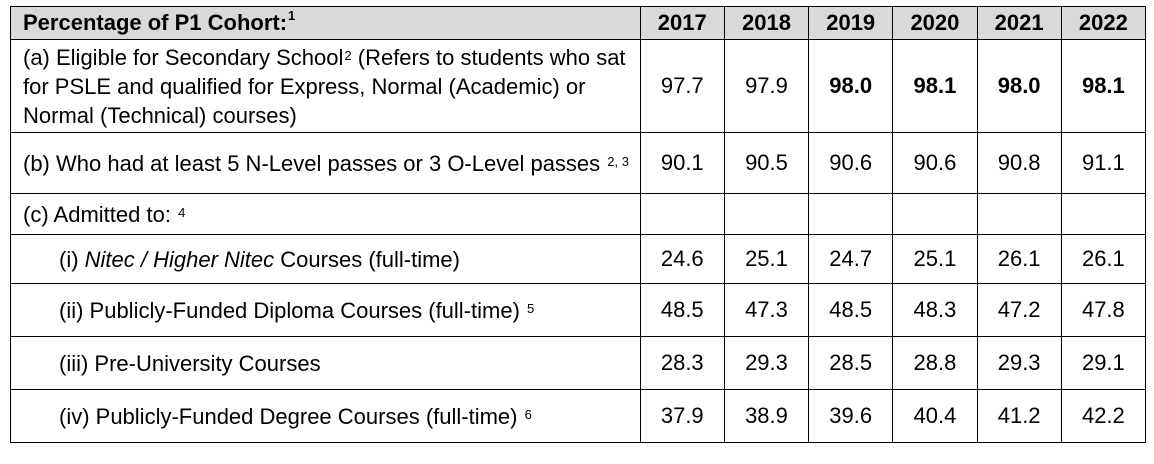 This screenshot has width=1154, height=464. What do you see at coordinates (682, 23) in the screenshot?
I see `year-header: 2017` at bounding box center [682, 23].